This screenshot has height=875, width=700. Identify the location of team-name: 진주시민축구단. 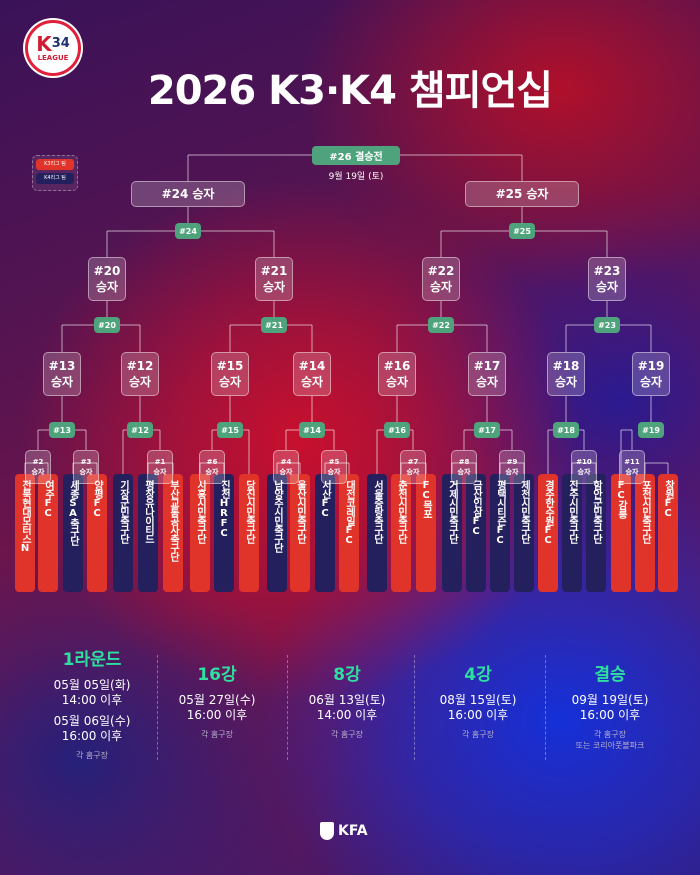
(572, 511).